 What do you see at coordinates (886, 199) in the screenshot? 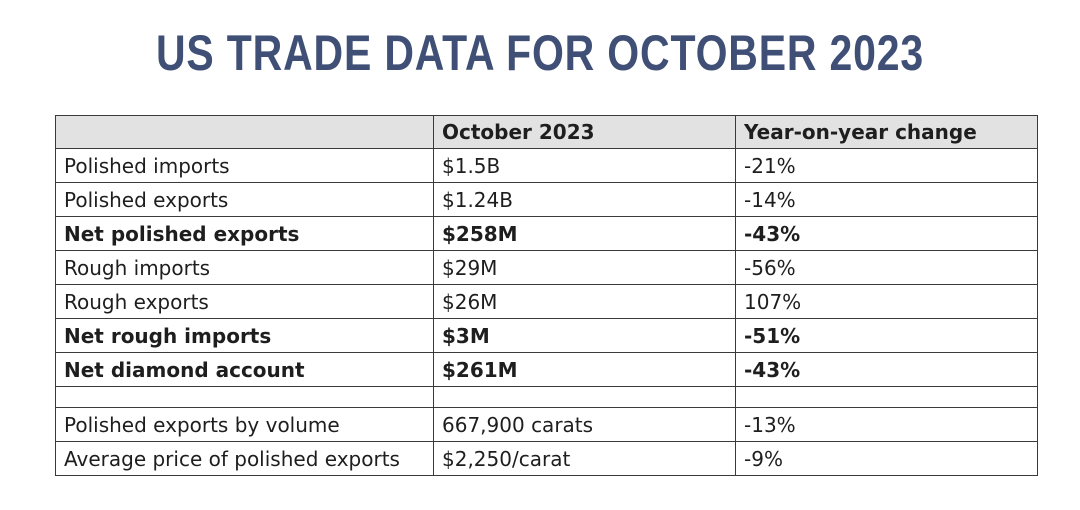
I see `row-change: -14%` at bounding box center [886, 199].